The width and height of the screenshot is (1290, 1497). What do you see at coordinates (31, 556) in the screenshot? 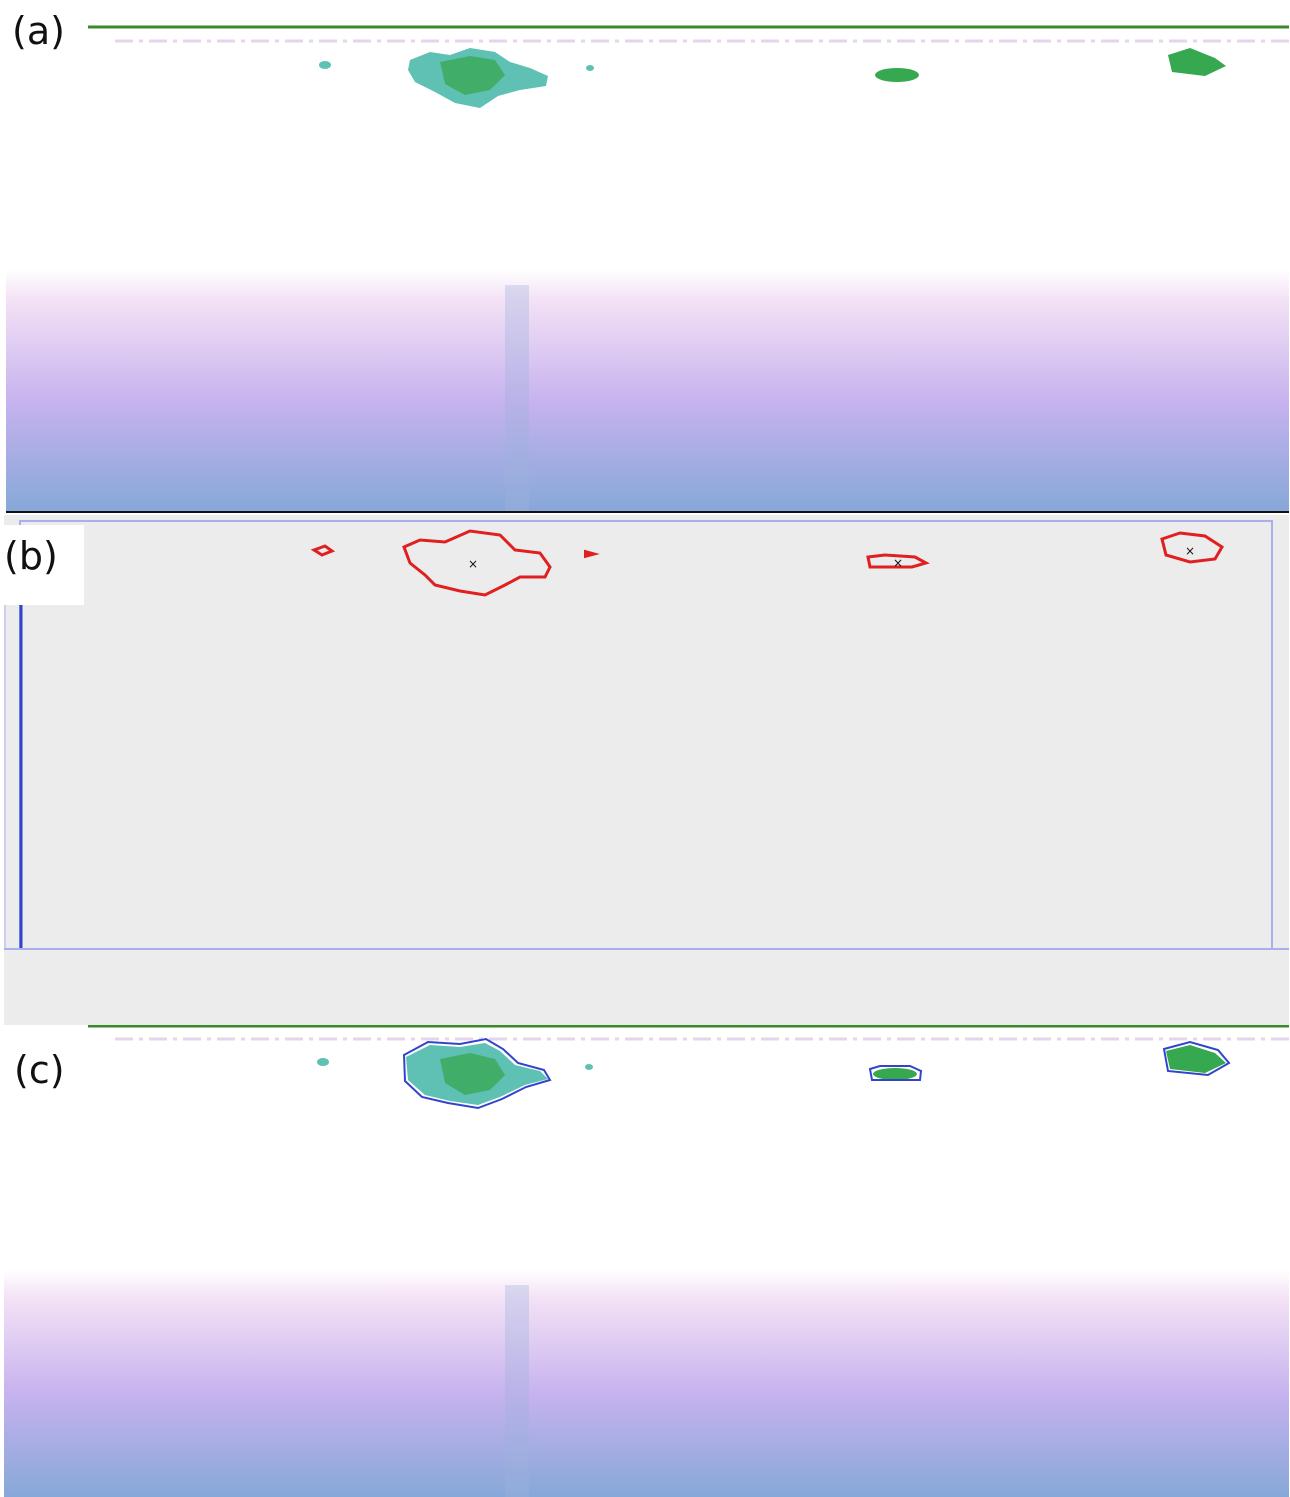
I see `panel-label-b: (b)` at bounding box center [31, 556].